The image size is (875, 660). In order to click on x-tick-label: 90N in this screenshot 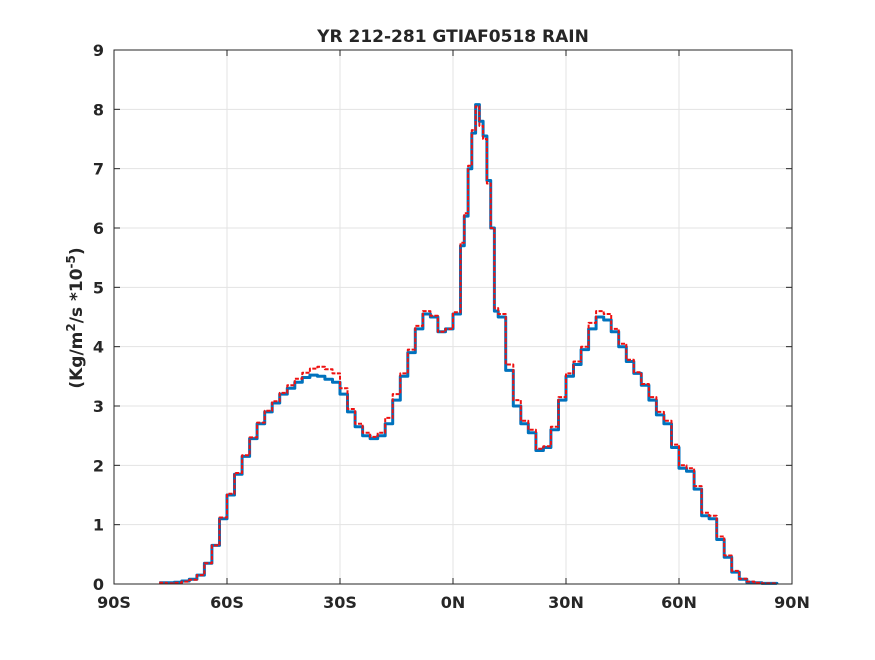, I will do `click(792, 602)`.